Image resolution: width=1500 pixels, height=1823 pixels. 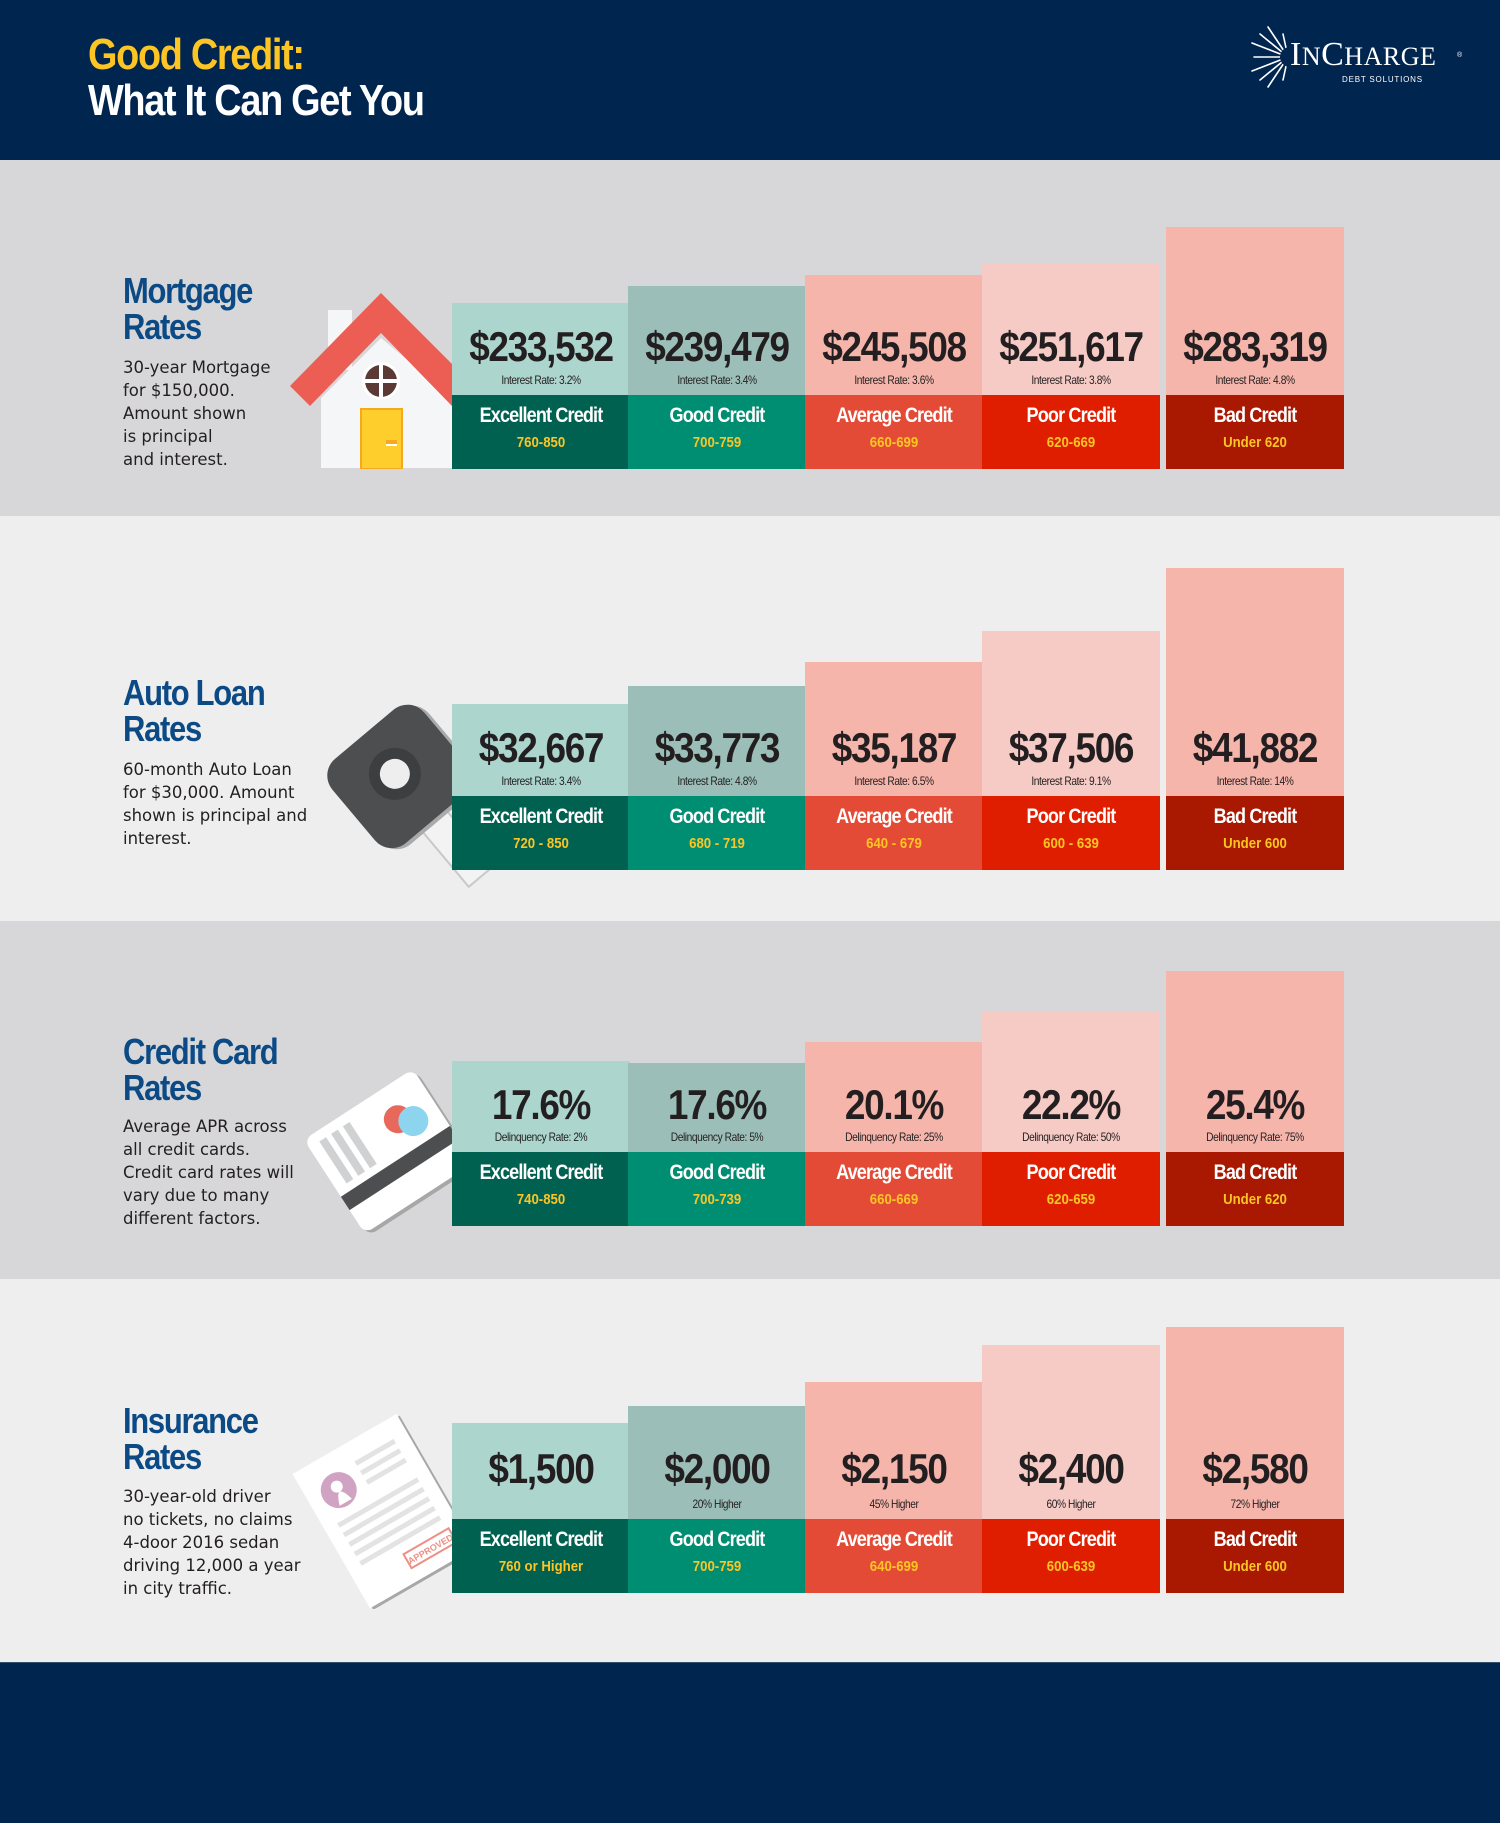 I want to click on credit-label: Average Credit 660-699, so click(x=894, y=432).